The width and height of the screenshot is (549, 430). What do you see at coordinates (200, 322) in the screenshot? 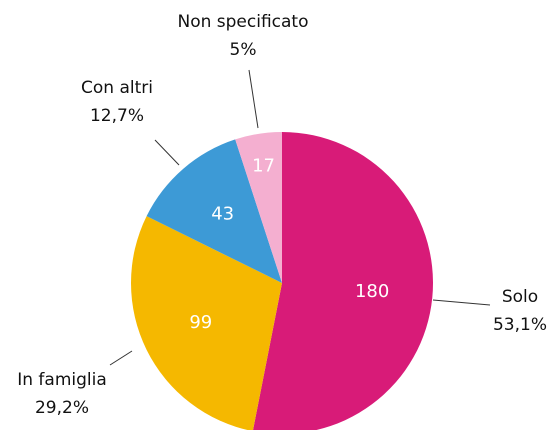
I see `slice-value-label: 99` at bounding box center [200, 322].